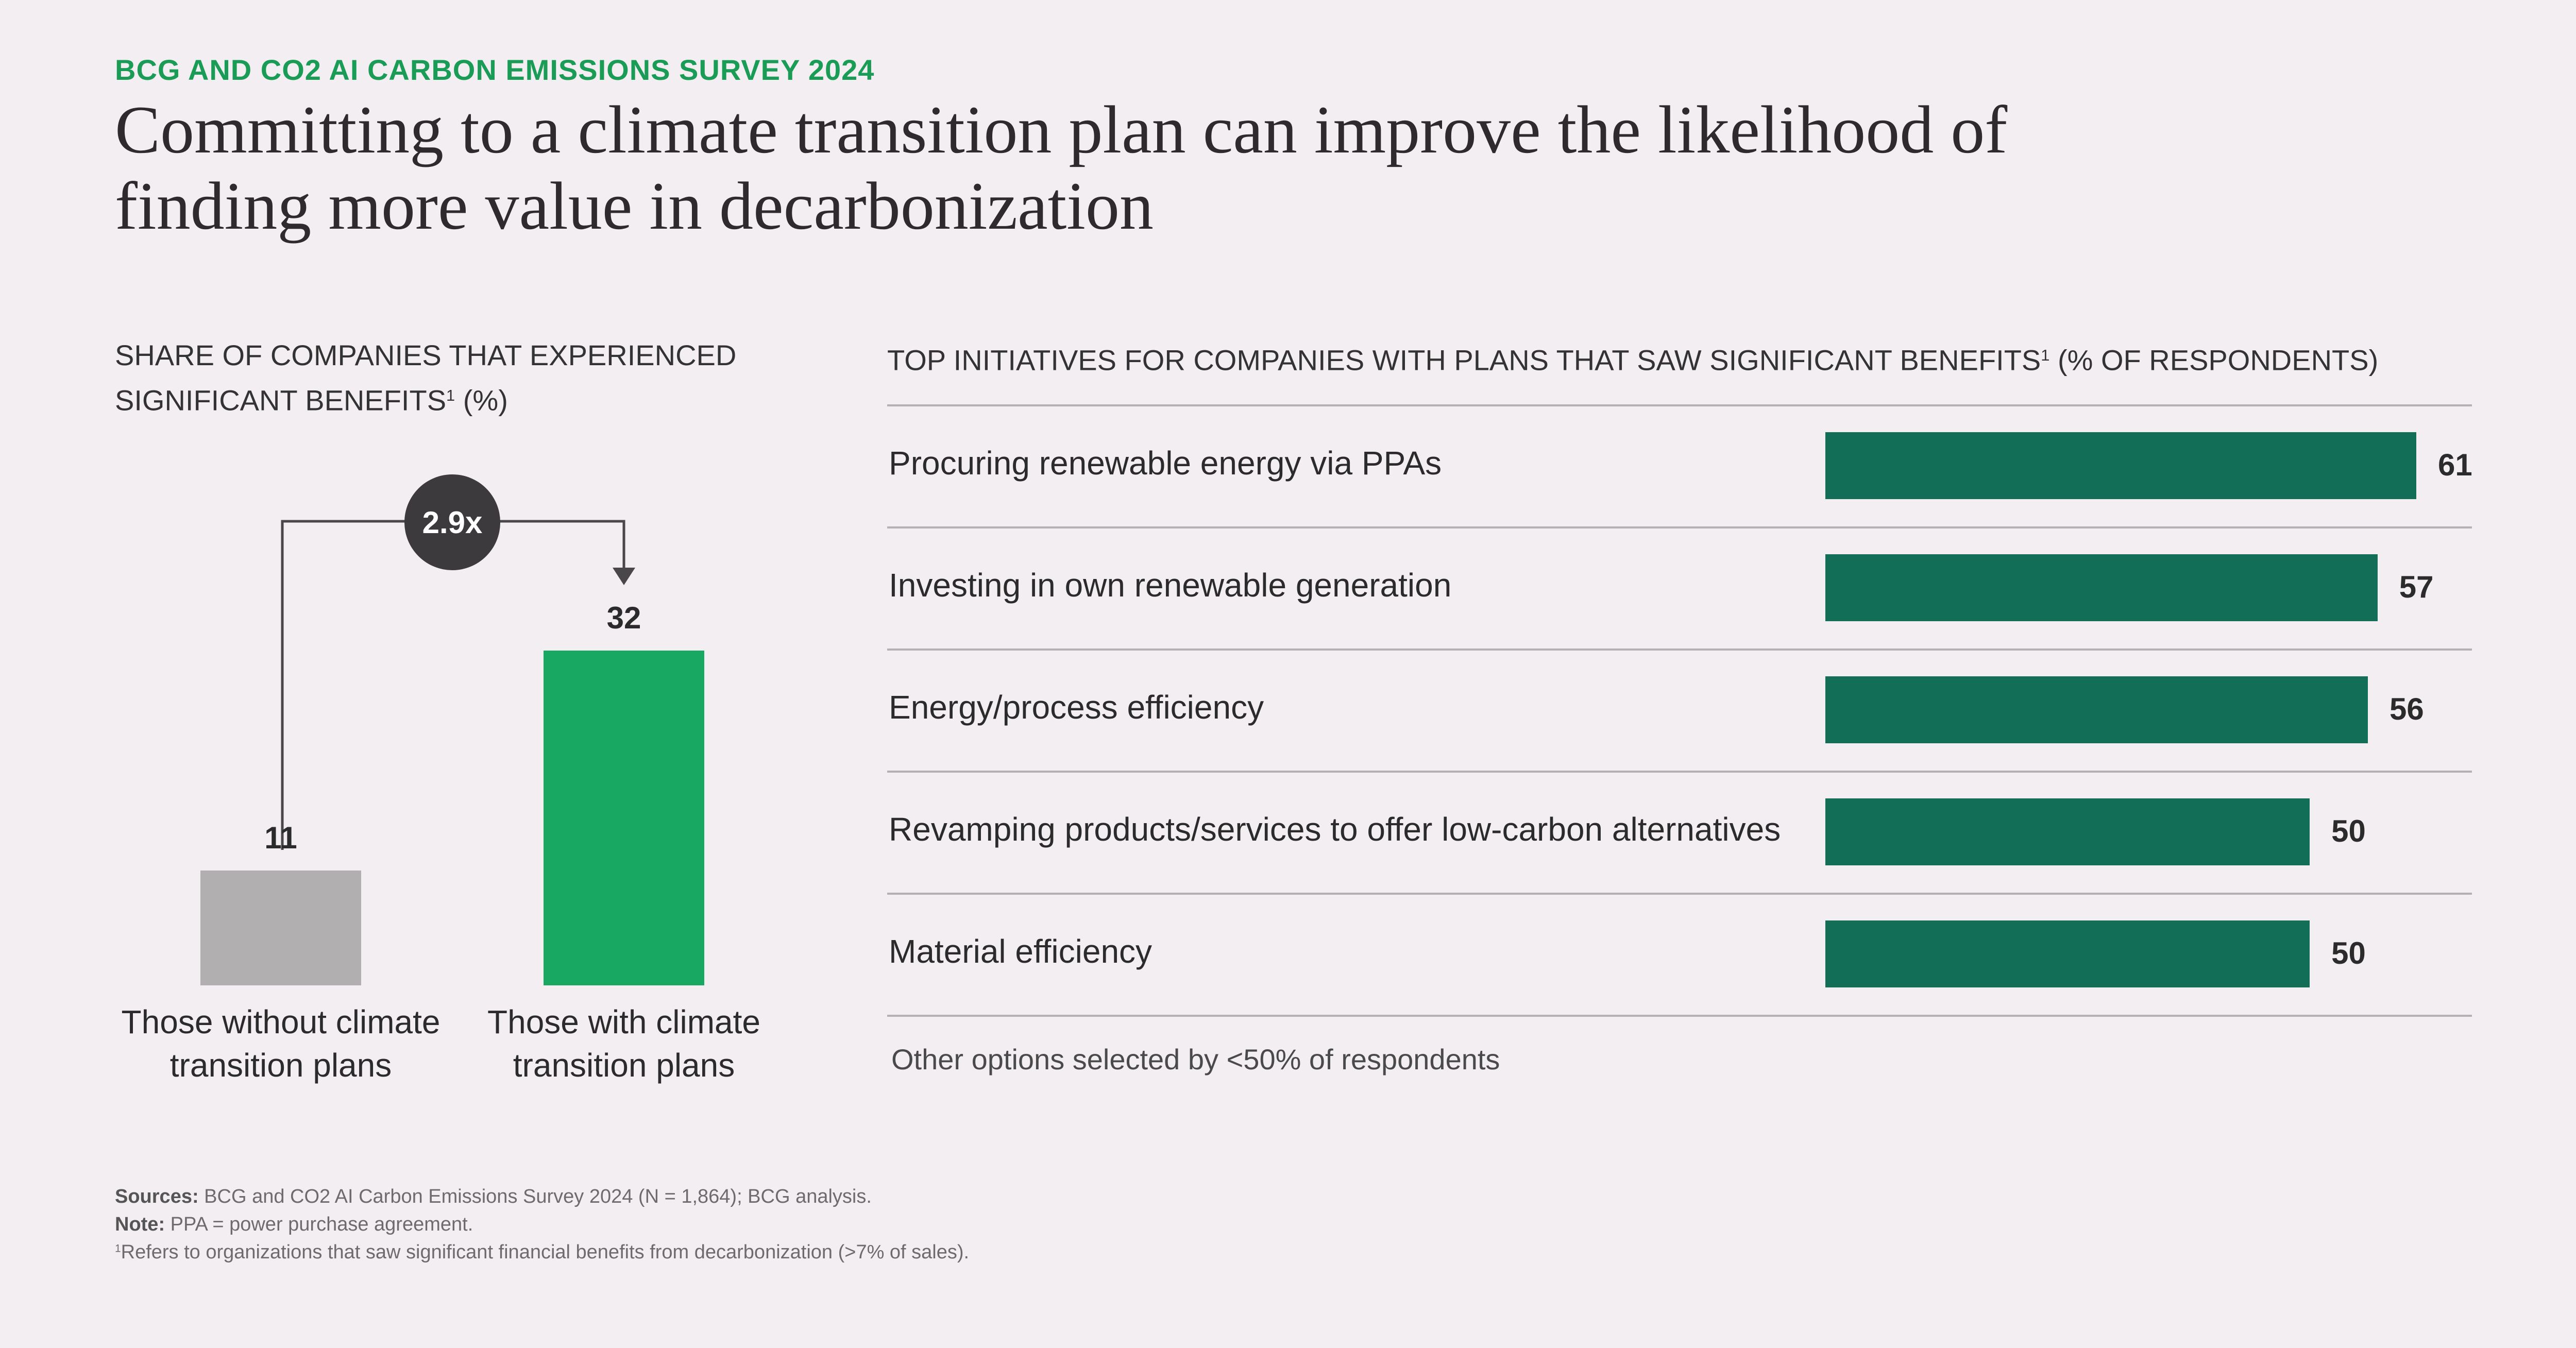 The image size is (2576, 1348). Describe the element at coordinates (157, 1196) in the screenshot. I see `sources-label: Sources:` at that location.